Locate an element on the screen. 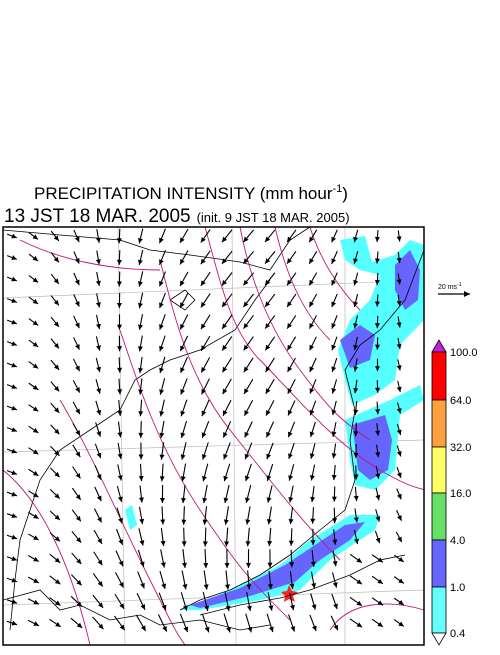 The height and width of the screenshot is (655, 500). wind-scale-label: 20 ms-1 is located at coordinates (450, 286).